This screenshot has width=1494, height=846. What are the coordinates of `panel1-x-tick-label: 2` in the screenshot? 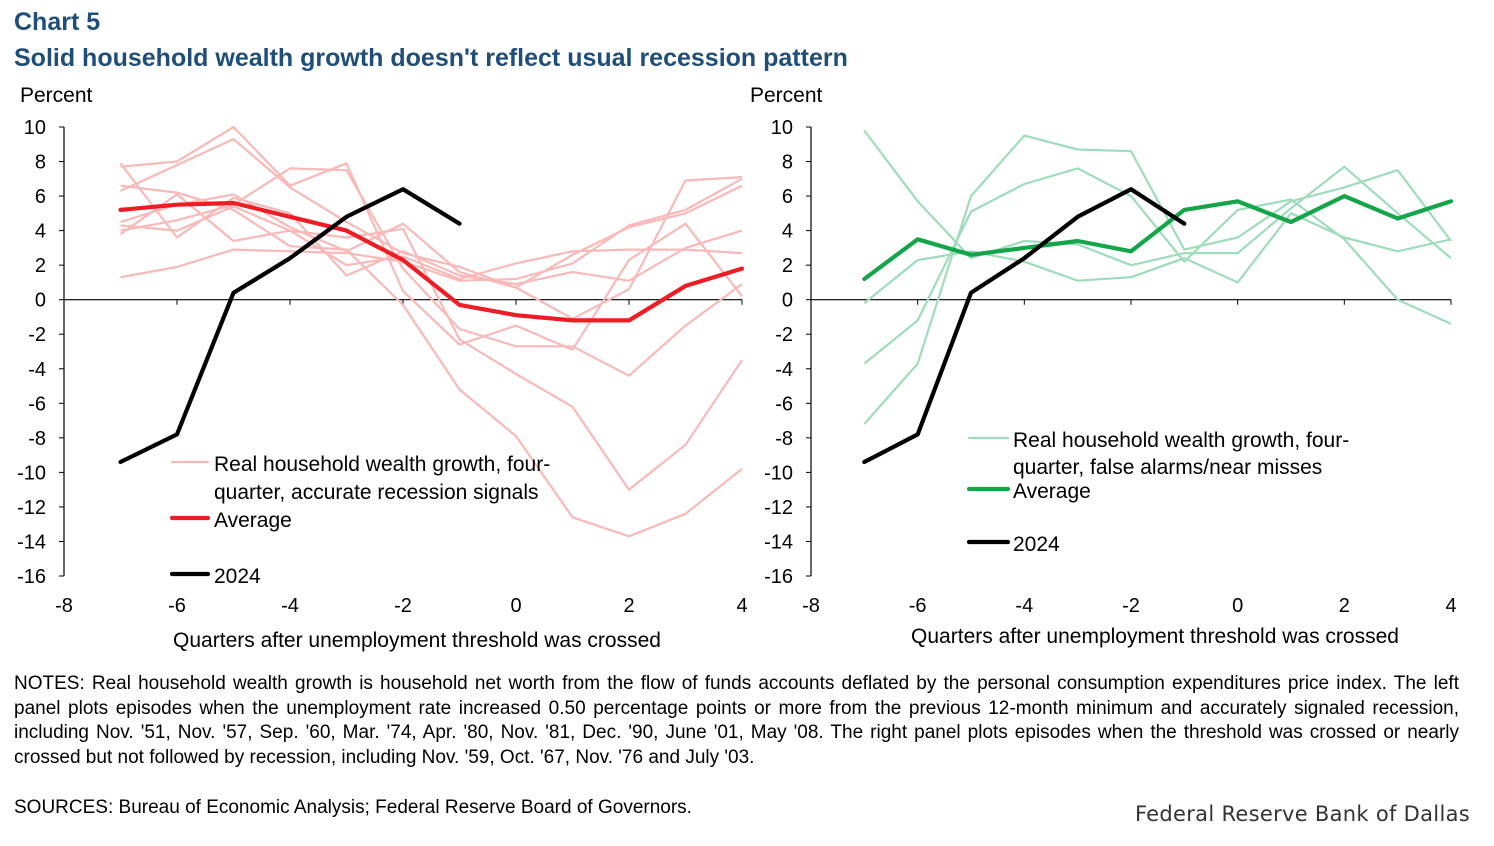 It's located at (628, 606).